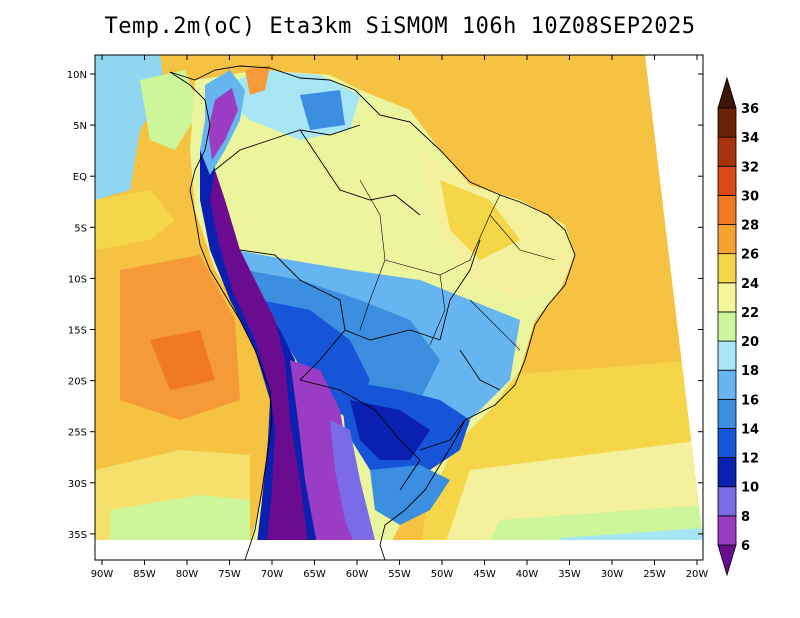  Describe the element at coordinates (80, 228) in the screenshot. I see `lat-tick-label: 5S` at that location.